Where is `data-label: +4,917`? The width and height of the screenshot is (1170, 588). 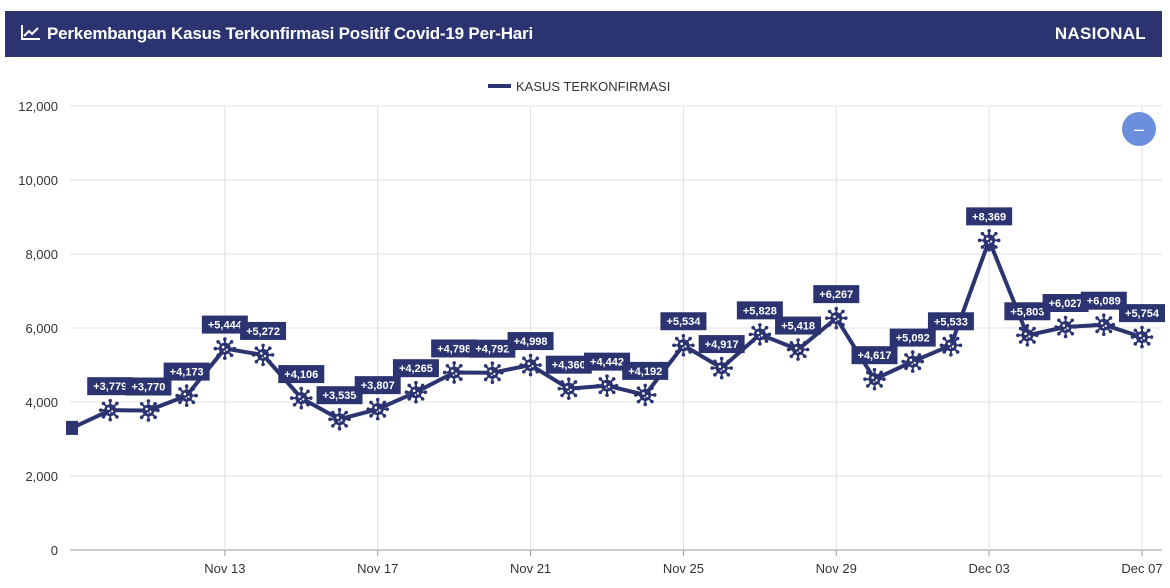
data-label: +4,917 is located at coordinates (722, 345).